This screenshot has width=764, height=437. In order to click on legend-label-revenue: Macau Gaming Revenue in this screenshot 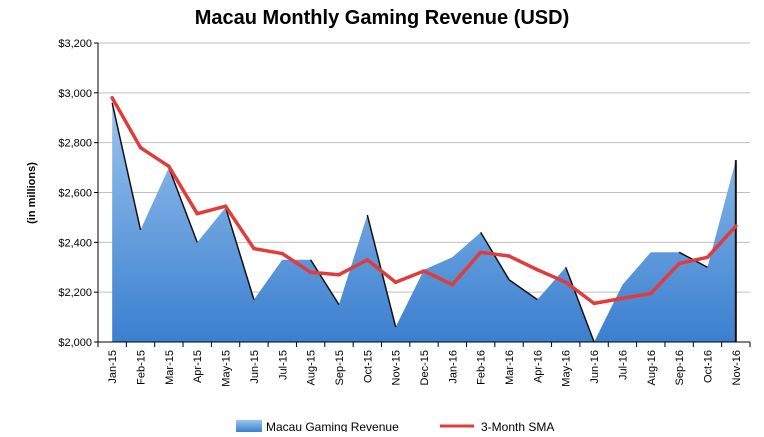, I will do `click(332, 426)`.